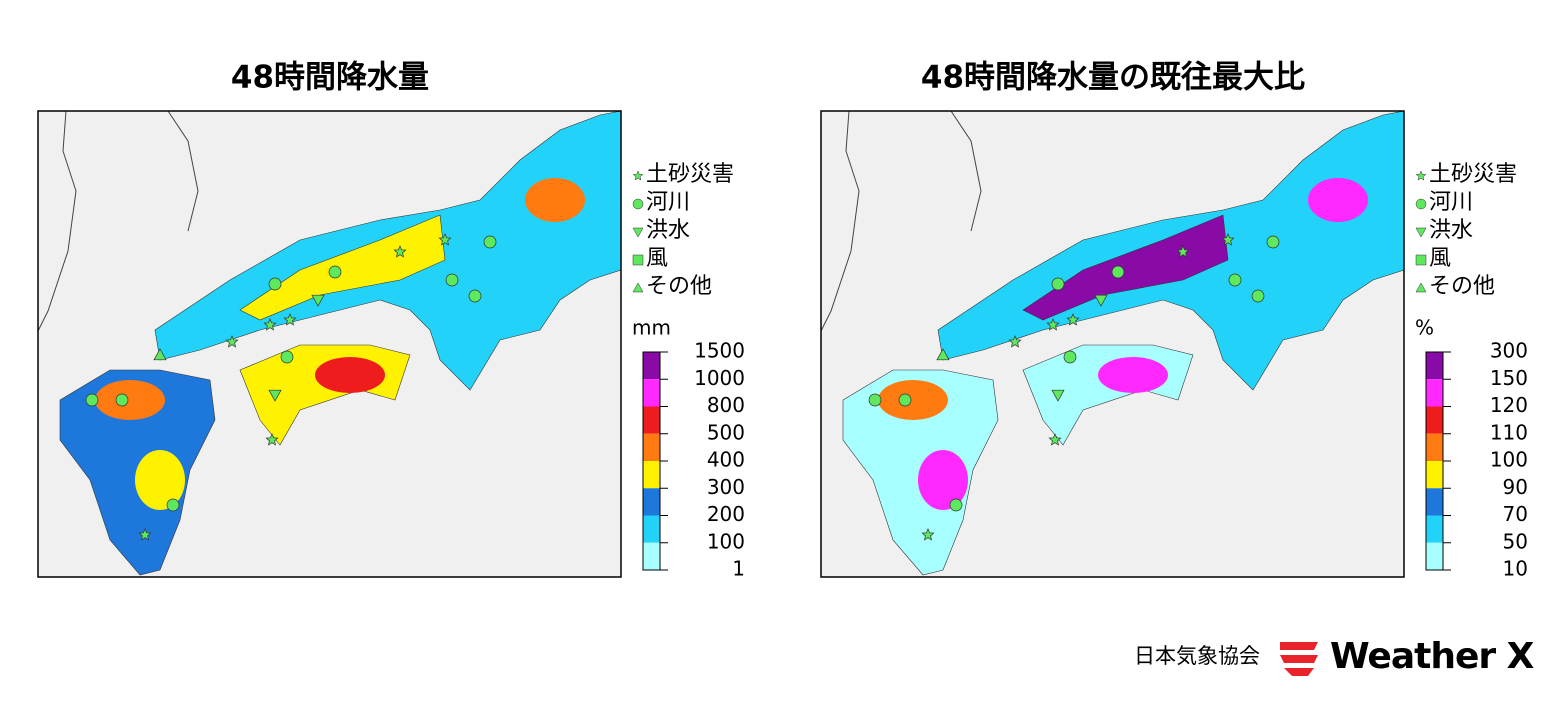 The width and height of the screenshot is (1566, 706). I want to click on panel-title: 48時間降水量, so click(330, 78).